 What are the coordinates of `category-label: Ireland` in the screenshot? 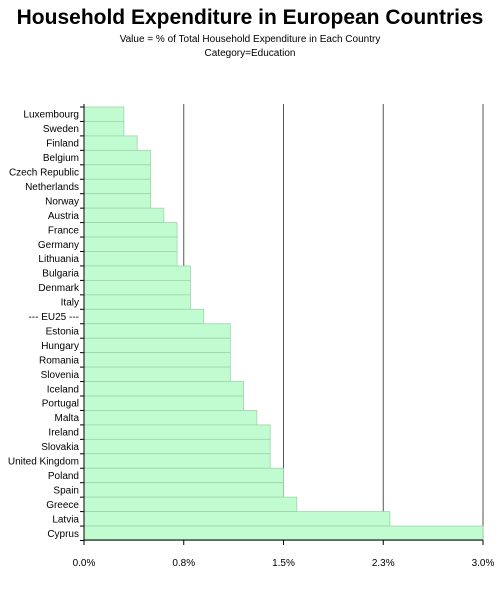 It's located at (63, 433).